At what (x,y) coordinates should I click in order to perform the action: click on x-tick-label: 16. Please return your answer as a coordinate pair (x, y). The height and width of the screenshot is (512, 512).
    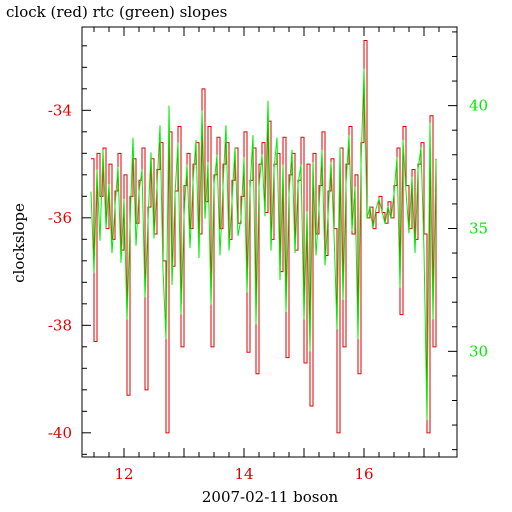
    Looking at the image, I should click on (363, 474).